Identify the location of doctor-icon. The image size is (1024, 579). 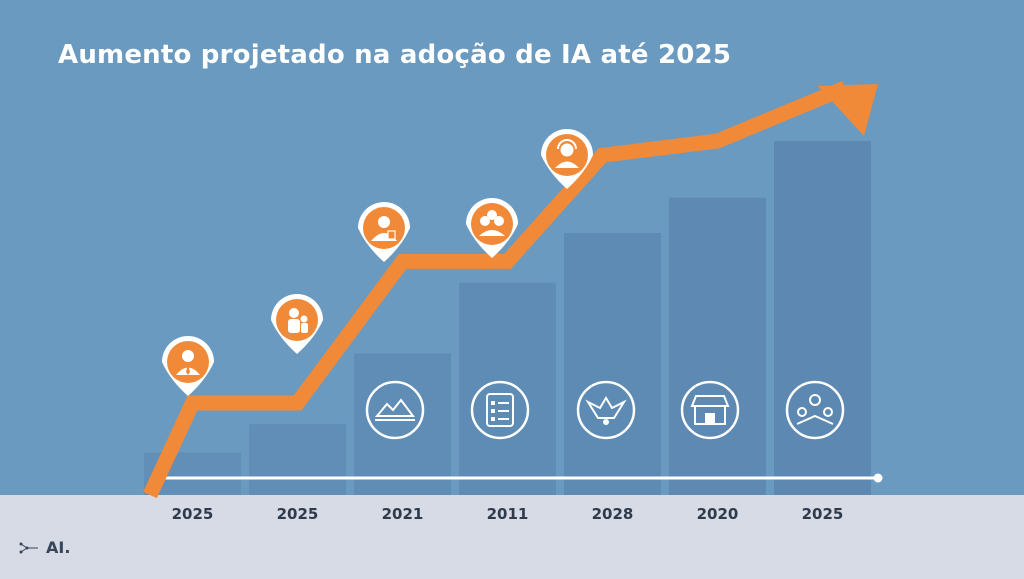
(384, 228).